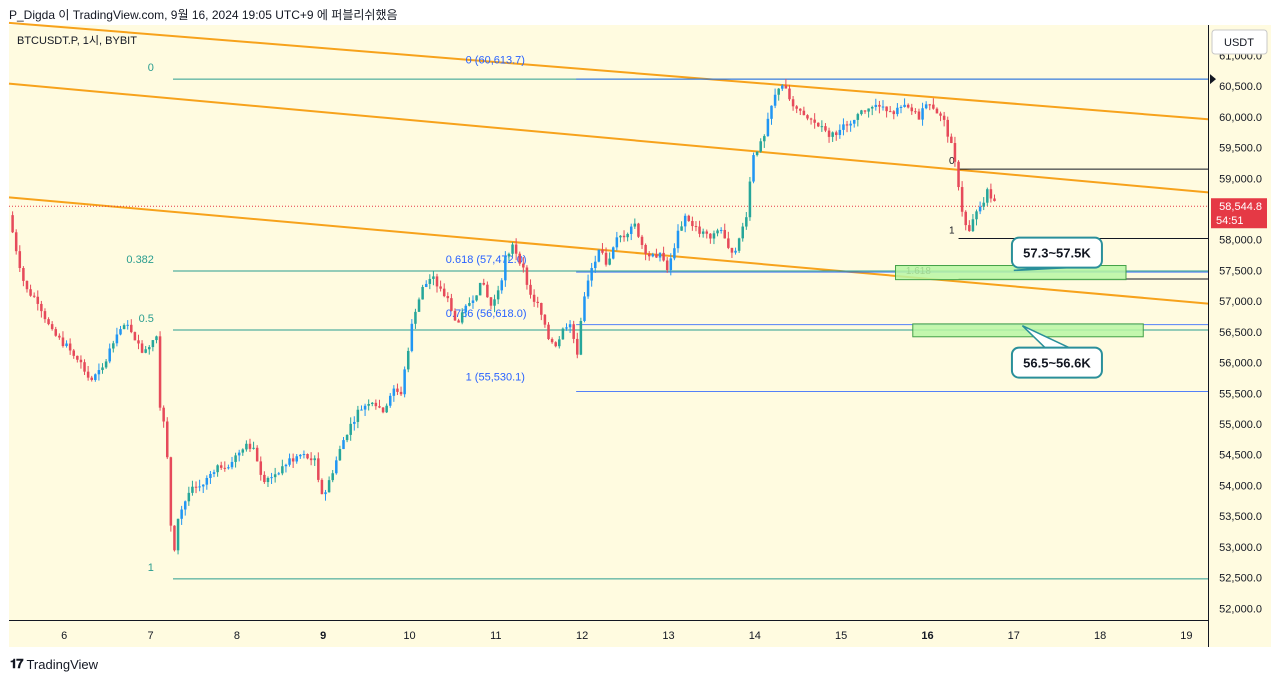 This screenshot has height=681, width=1280. What do you see at coordinates (1019, 301) in the screenshot?
I see `support-zones` at bounding box center [1019, 301].